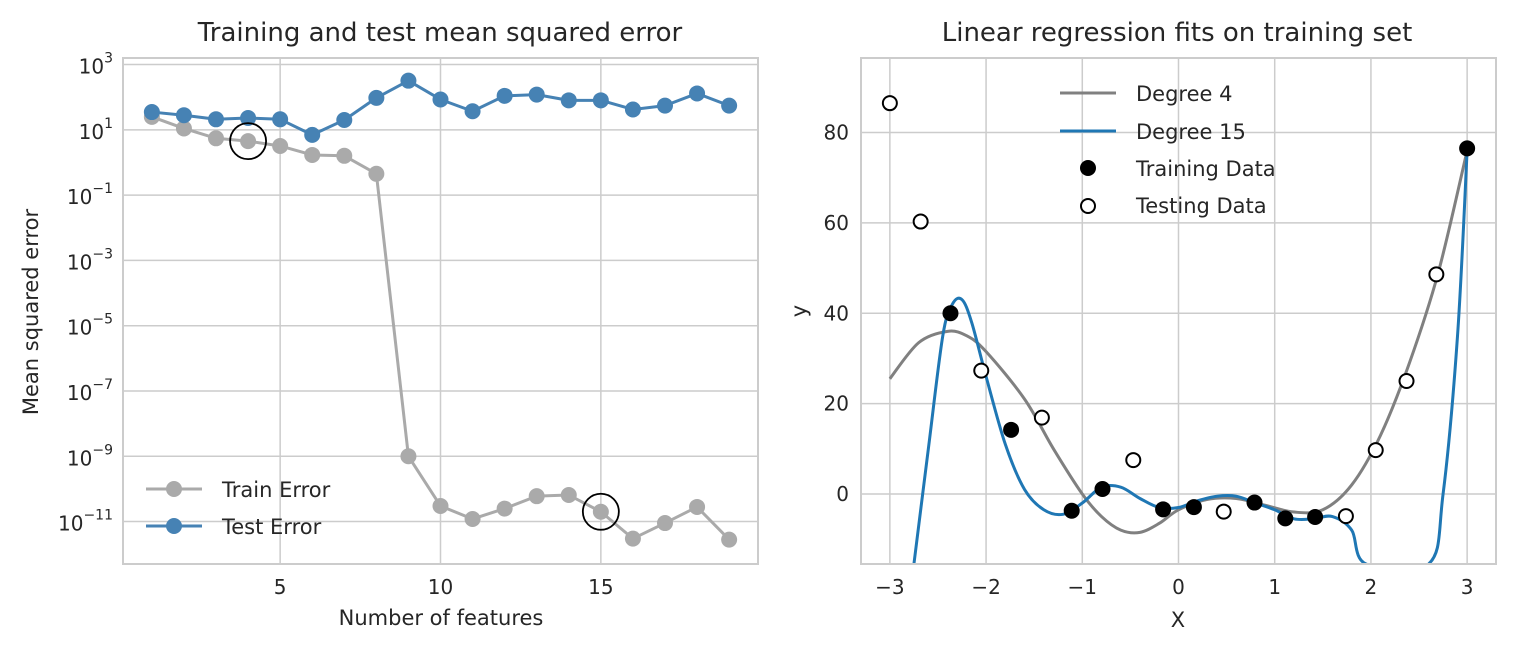  I want to click on x-tick-label: 0, so click(1178, 587).